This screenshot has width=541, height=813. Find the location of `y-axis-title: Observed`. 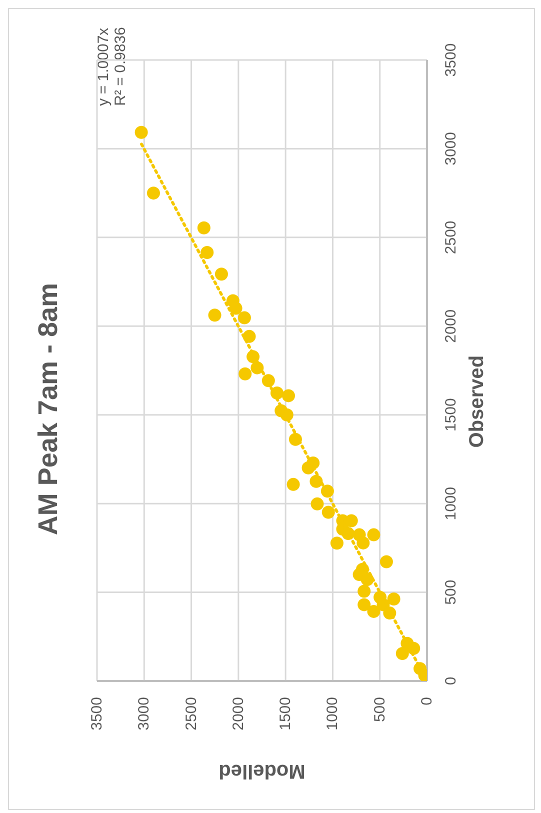

y-axis-title: Observed is located at coordinates (477, 401).